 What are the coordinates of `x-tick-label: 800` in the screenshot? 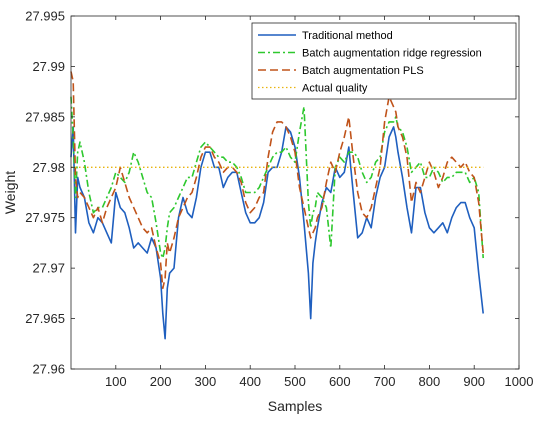 It's located at (430, 381).